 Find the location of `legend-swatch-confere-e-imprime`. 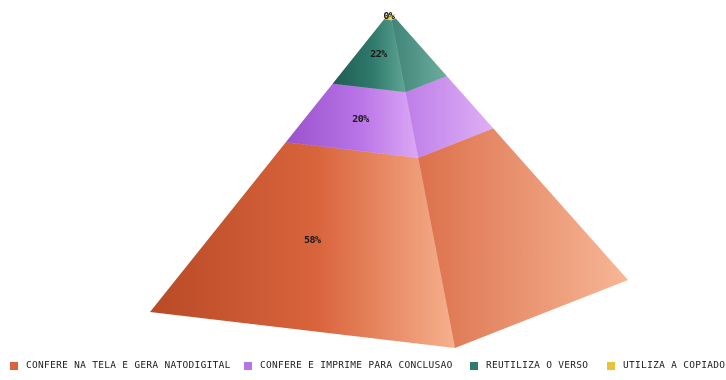

legend-swatch-confere-e-imprime is located at coordinates (248, 366).